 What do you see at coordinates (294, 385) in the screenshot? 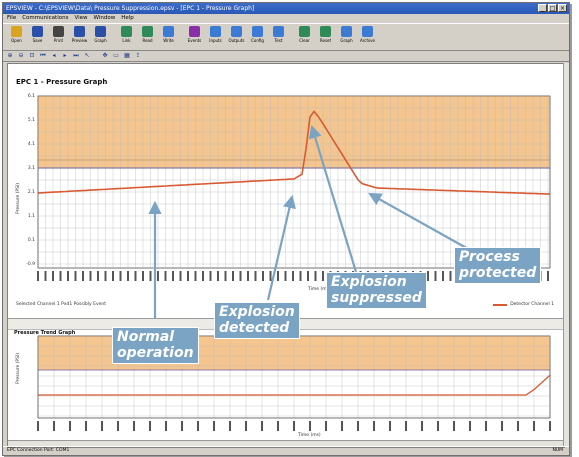
I see `trend-trace` at bounding box center [294, 385].